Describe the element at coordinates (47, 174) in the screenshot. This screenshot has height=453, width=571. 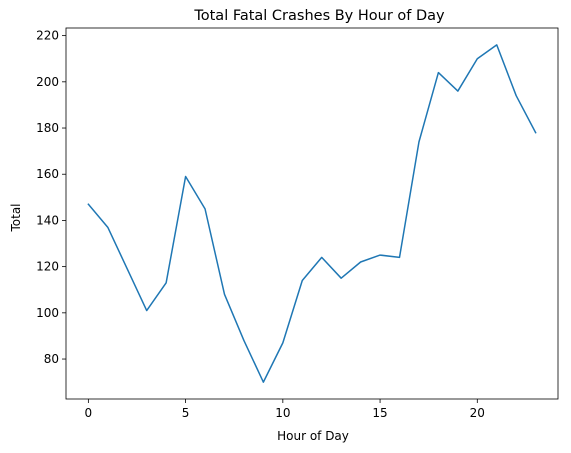
I see `y-tick-label: 160` at that location.